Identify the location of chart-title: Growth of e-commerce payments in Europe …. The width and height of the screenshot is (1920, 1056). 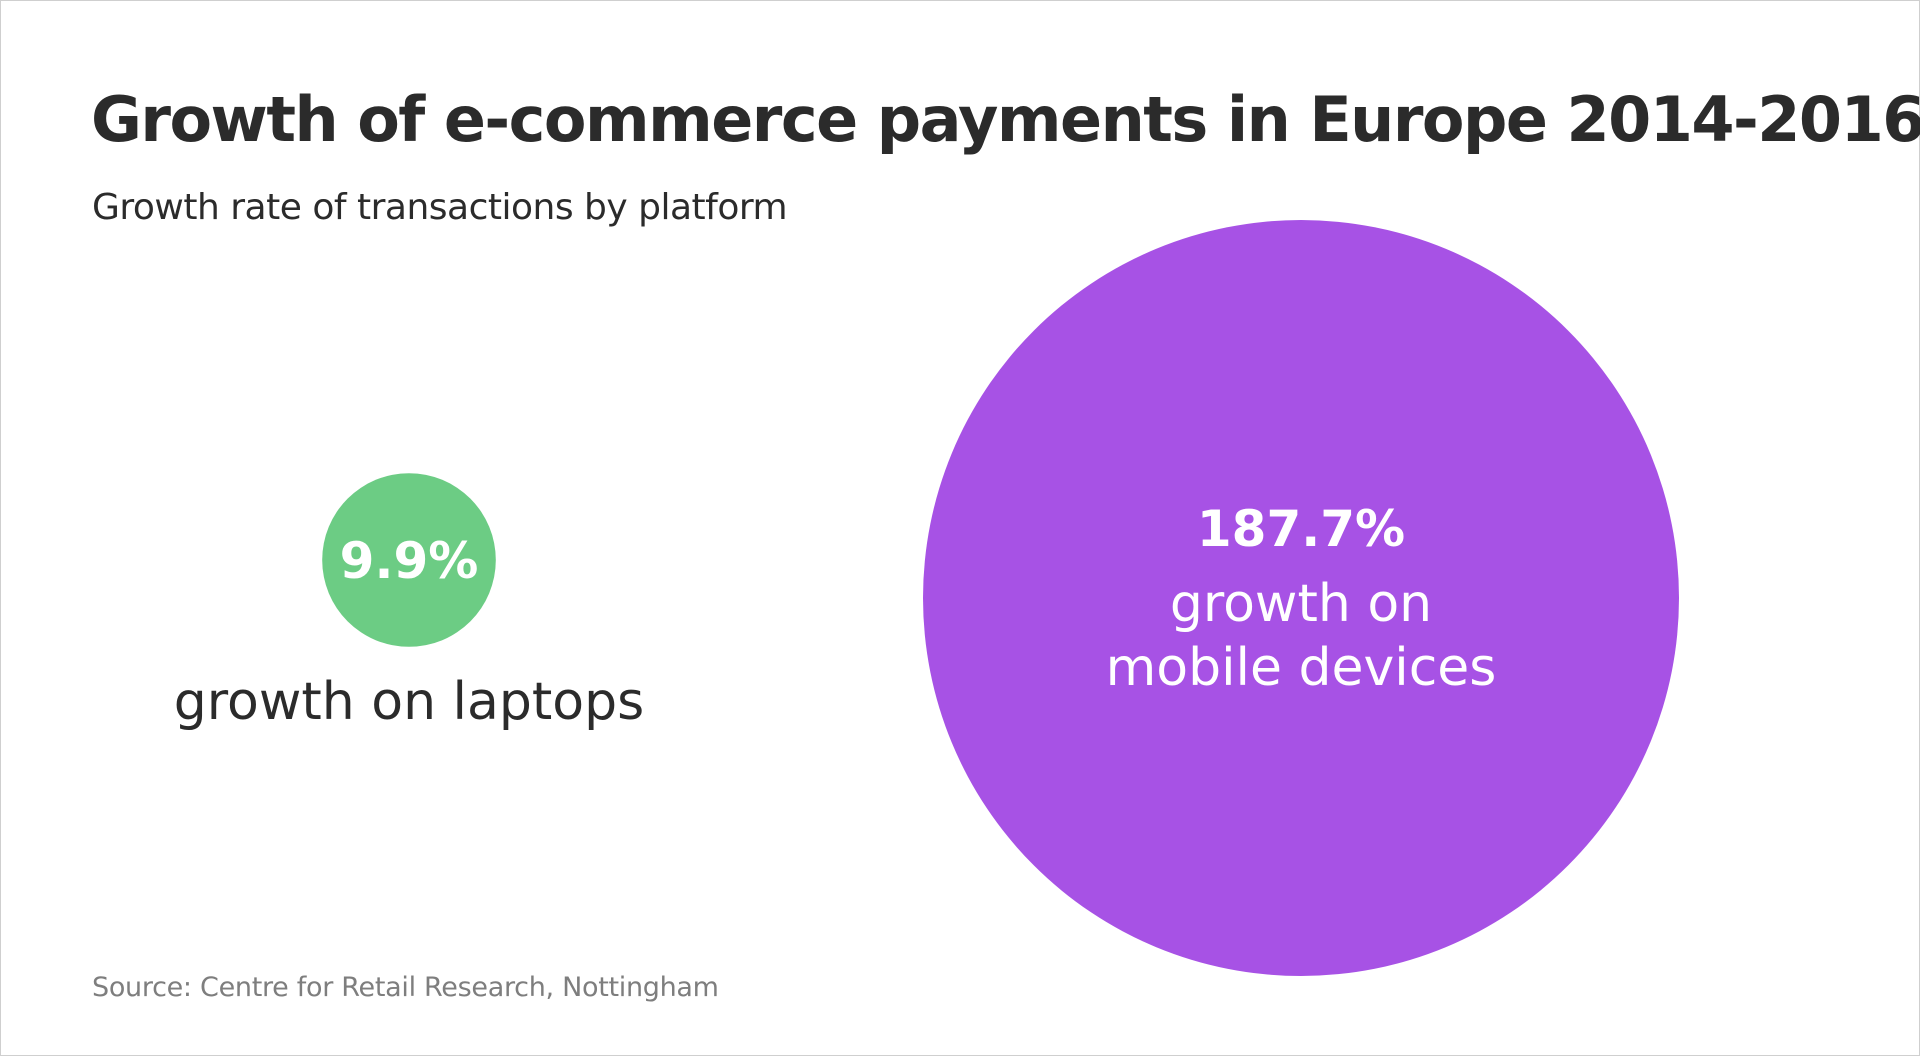
(1005, 119).